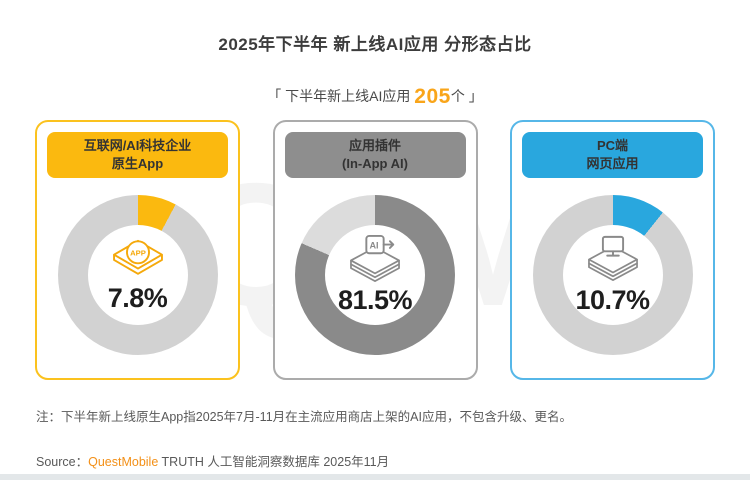 This screenshot has height=480, width=750. Describe the element at coordinates (62, 462) in the screenshot. I see `source-label: Source：` at that location.